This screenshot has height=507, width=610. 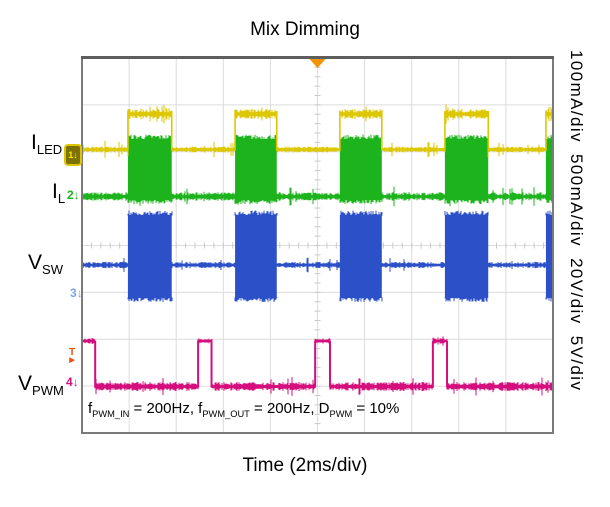 I want to click on channel4-label-sub: PWM, so click(x=48, y=391).